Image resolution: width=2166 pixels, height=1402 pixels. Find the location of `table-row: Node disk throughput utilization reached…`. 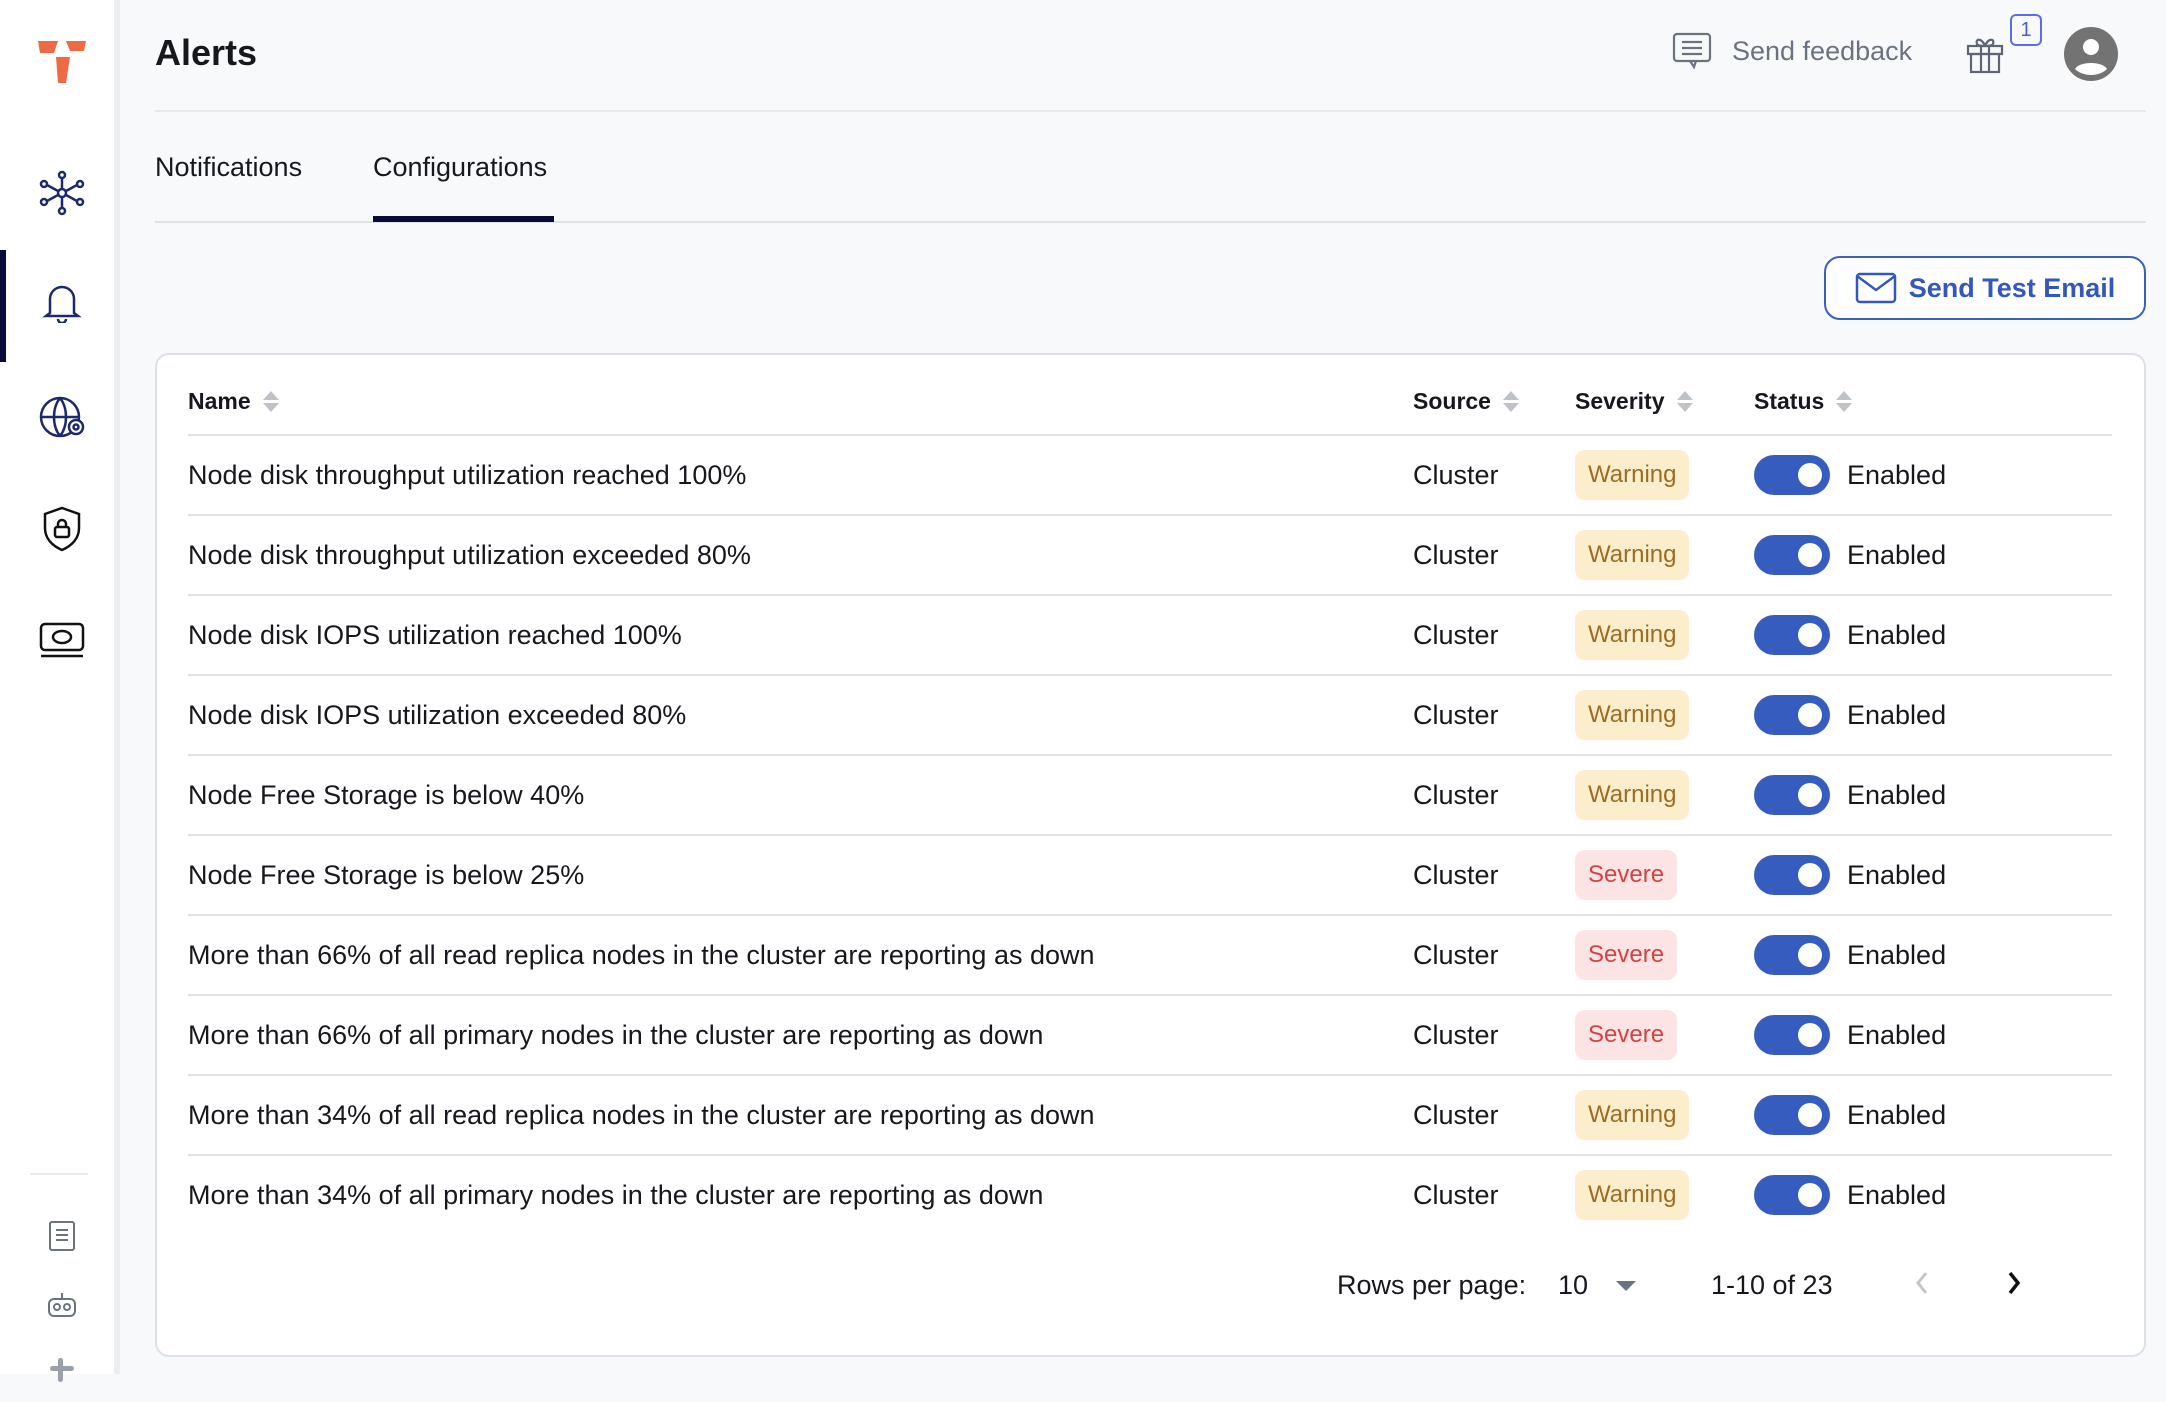

table-row: Node disk throughput utilization reached… is located at coordinates (1083, 475).